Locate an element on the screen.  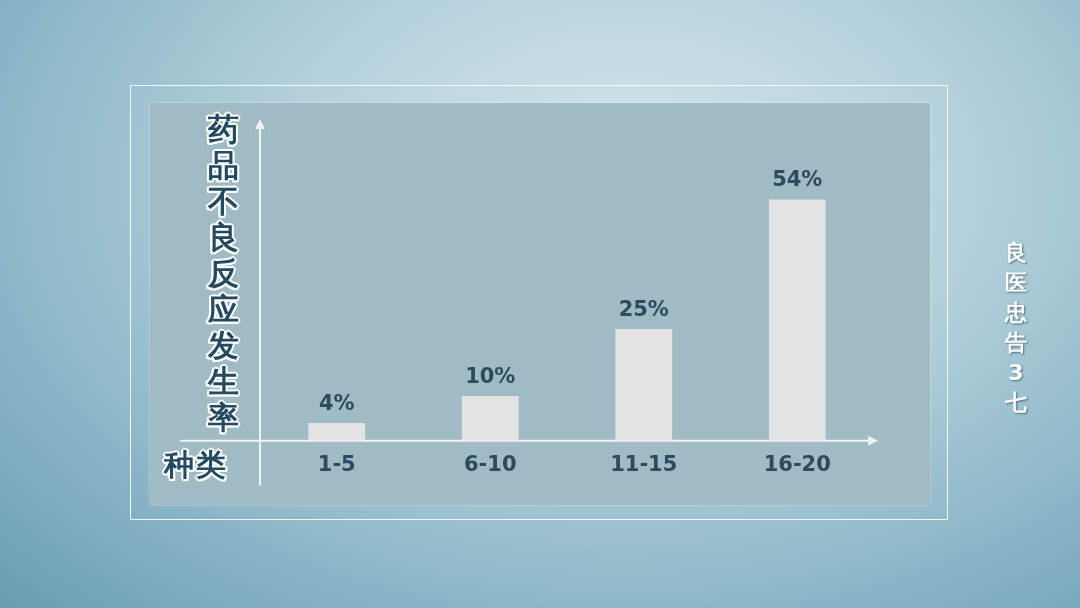
x-tick-label: 16-20 is located at coordinates (797, 463).